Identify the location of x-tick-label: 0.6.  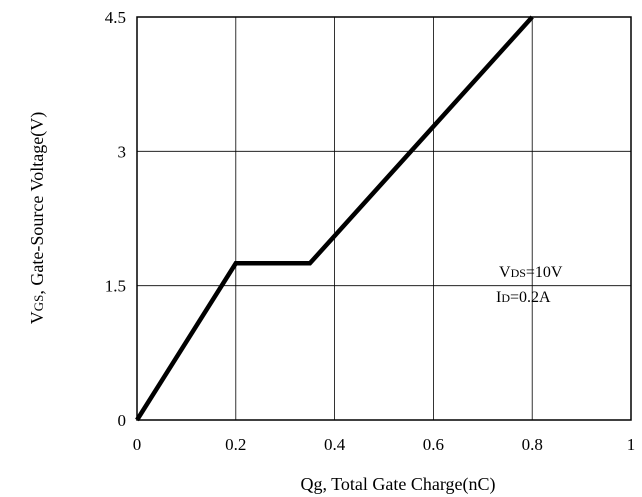
(433, 444).